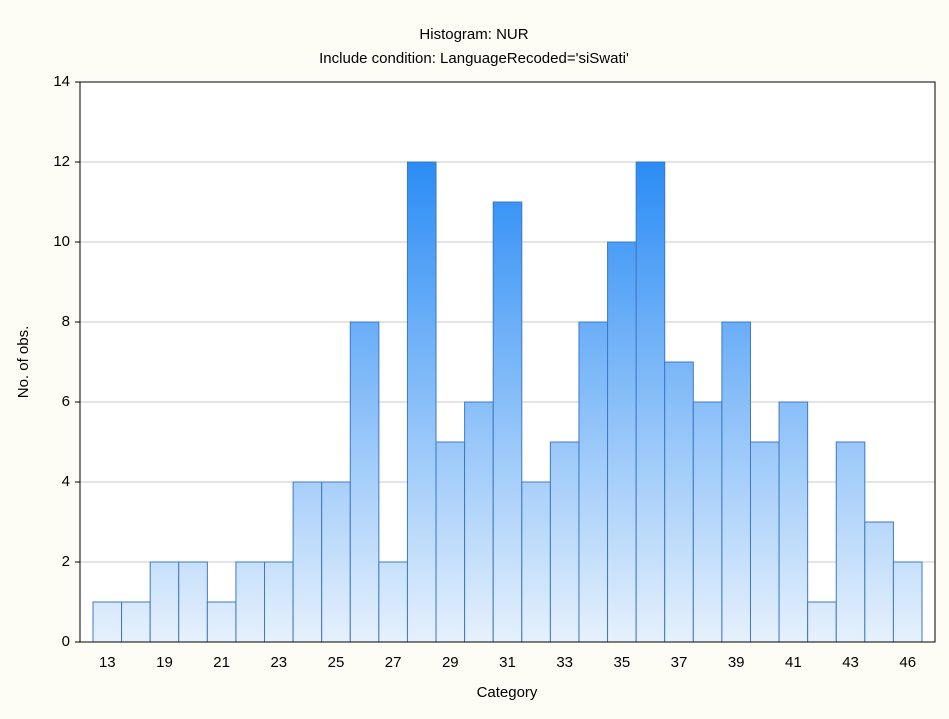  Describe the element at coordinates (450, 662) in the screenshot. I see `x-tick-label: 29` at that location.